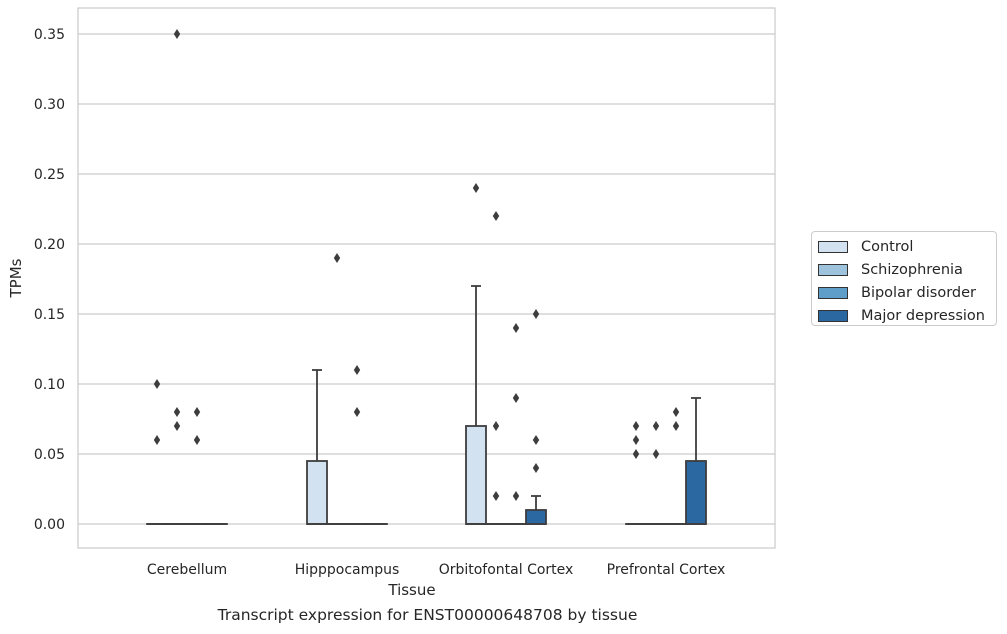  What do you see at coordinates (833, 269) in the screenshot?
I see `legend-swatch-schizophrenia` at bounding box center [833, 269].